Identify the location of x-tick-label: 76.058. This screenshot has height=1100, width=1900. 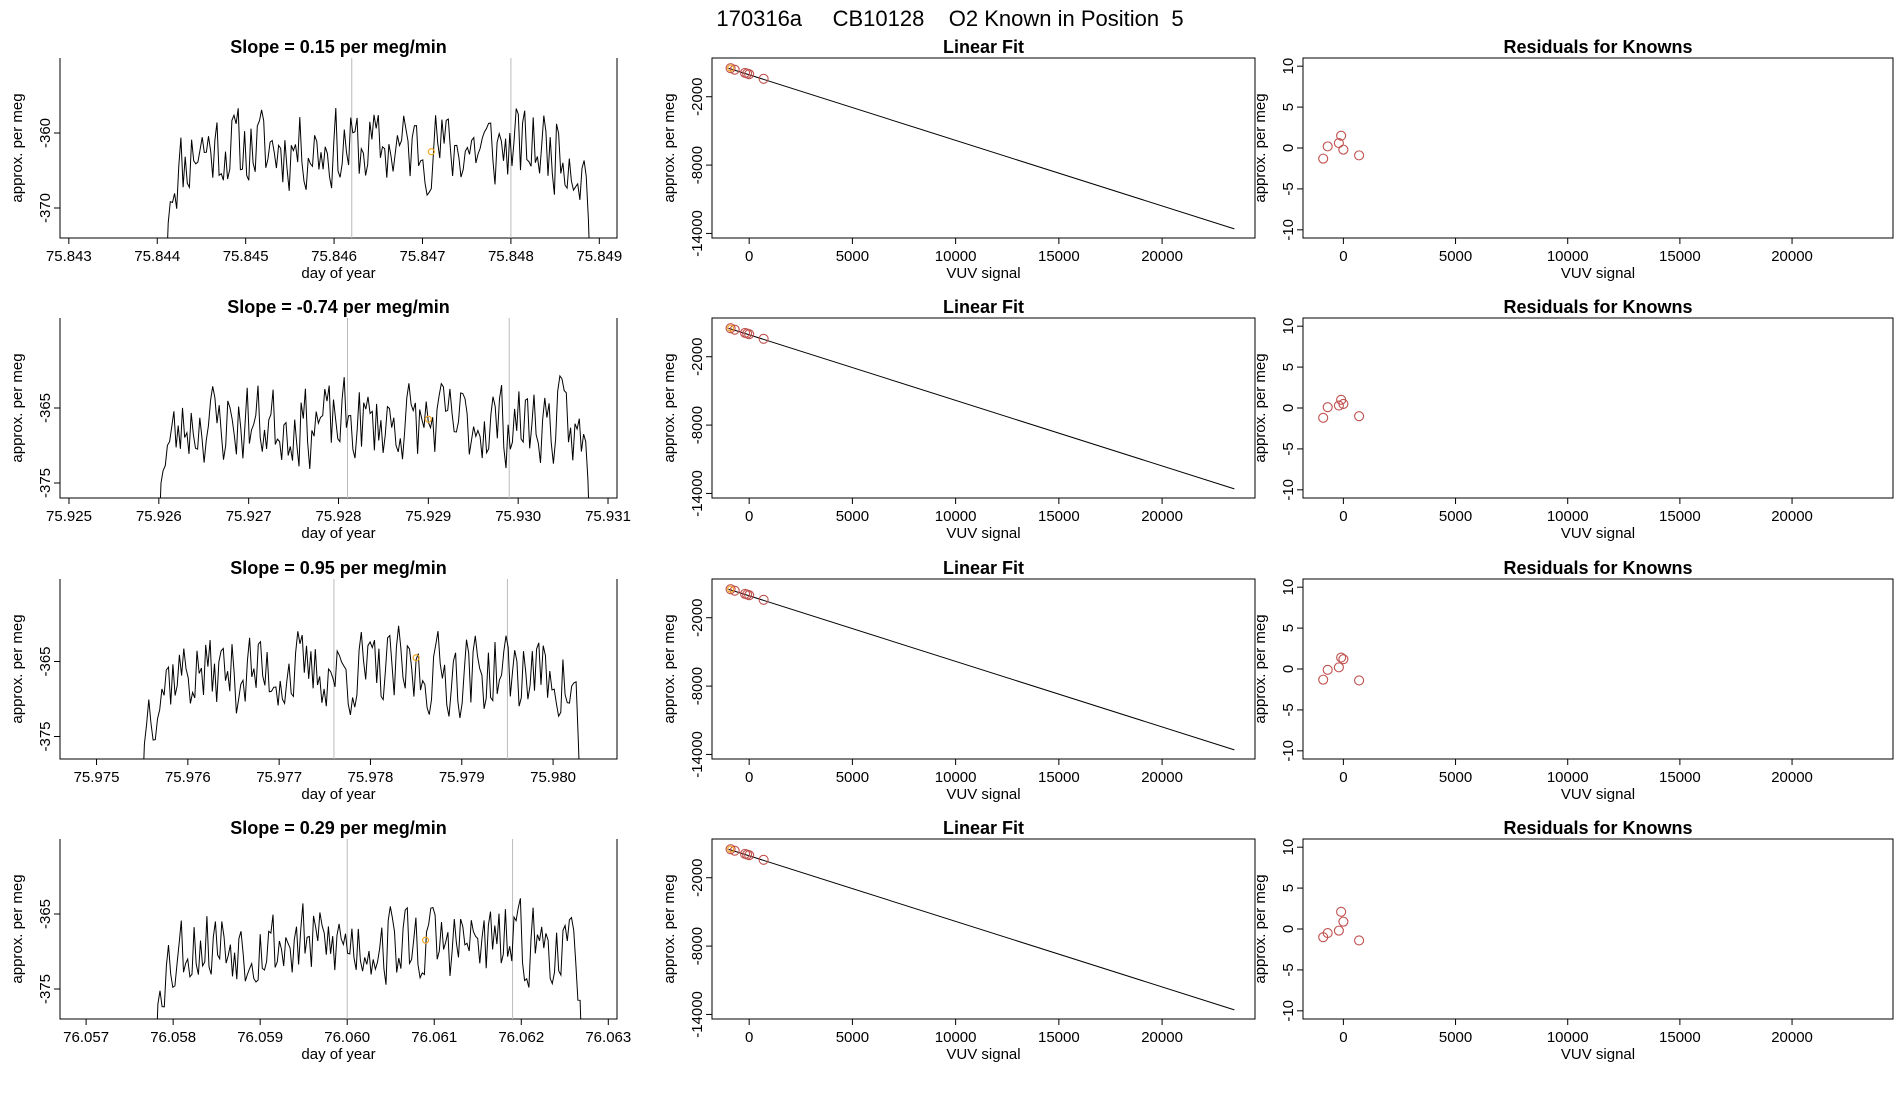
(173, 1037).